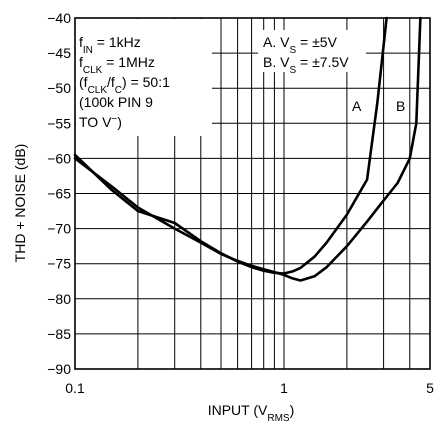 This screenshot has width=435, height=424. I want to click on y-tick-label: −45, so click(59, 53).